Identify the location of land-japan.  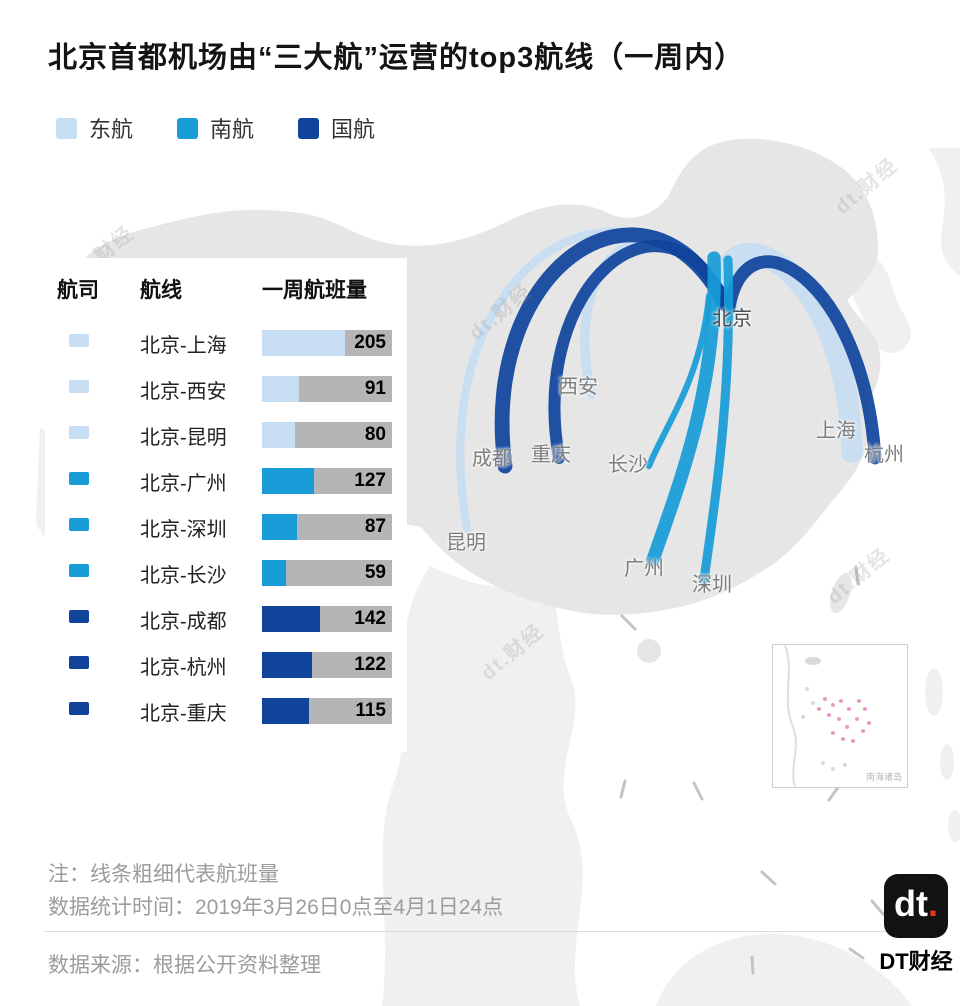
(944, 212).